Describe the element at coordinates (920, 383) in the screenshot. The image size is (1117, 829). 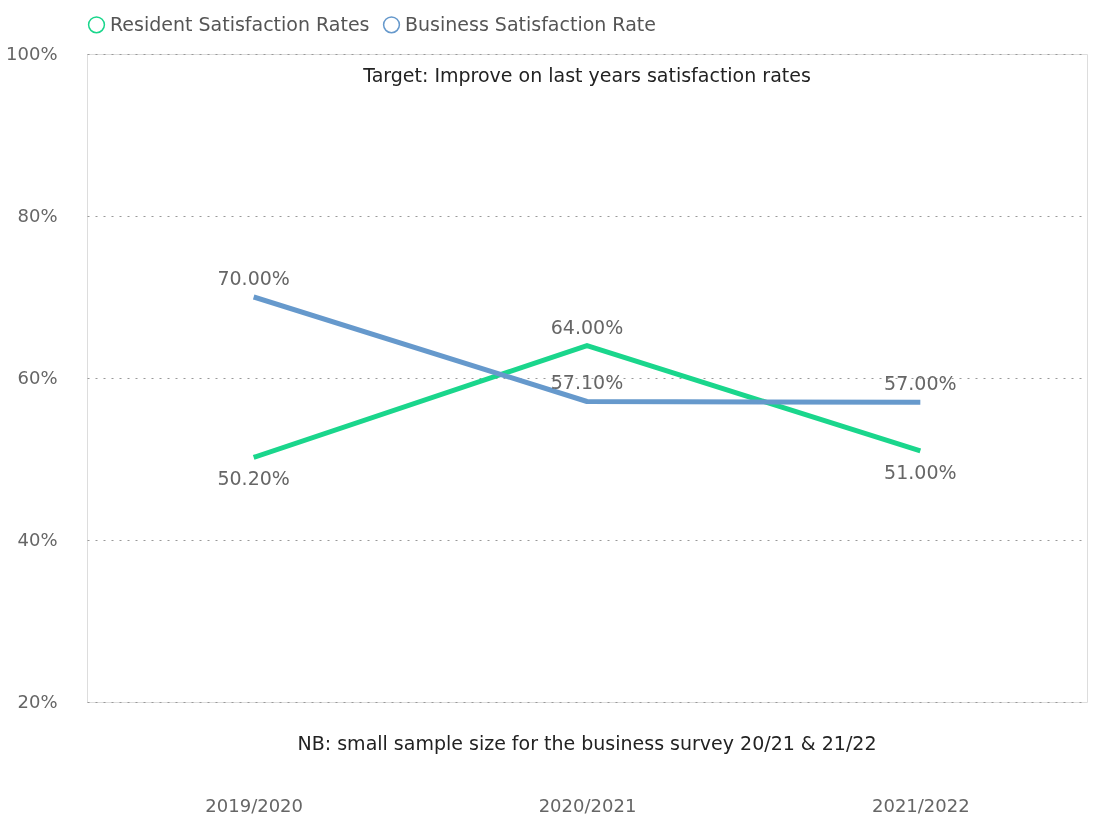
I see `data-label: 57.00%` at that location.